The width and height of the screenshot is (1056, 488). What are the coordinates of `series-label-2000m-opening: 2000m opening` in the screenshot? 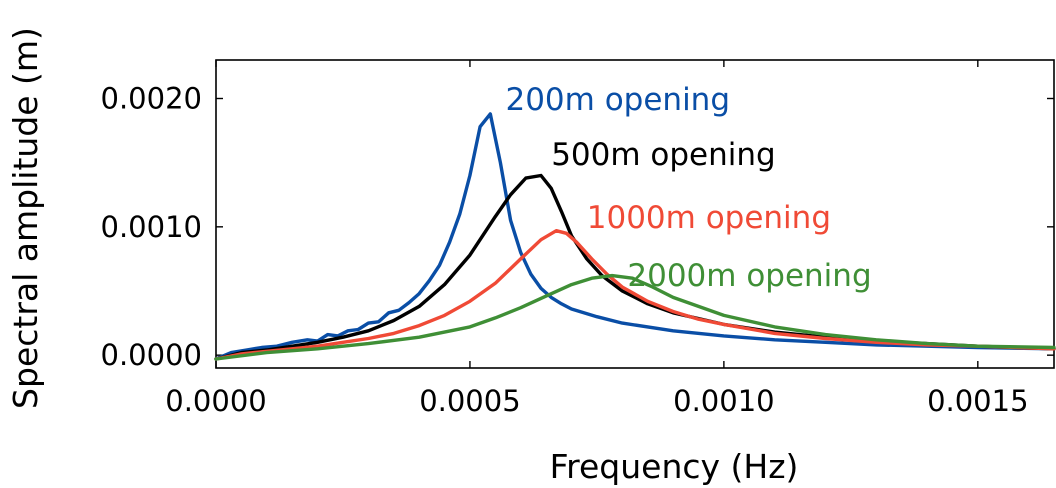 It's located at (749, 276).